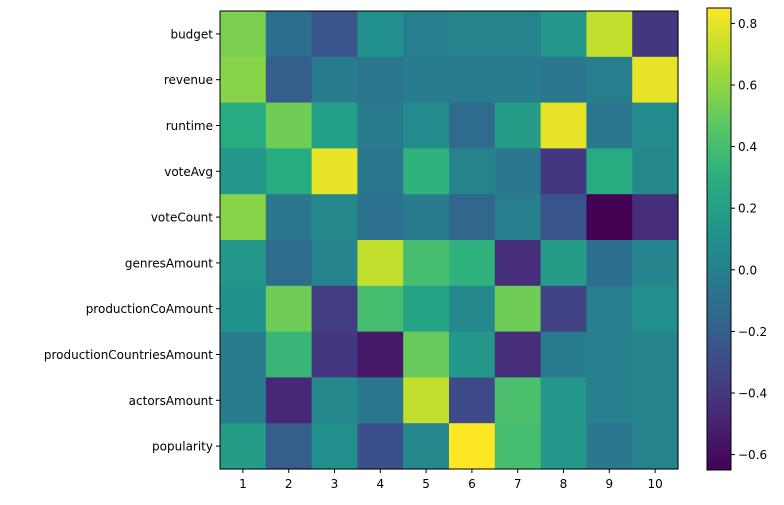 This screenshot has height=505, width=784. Describe the element at coordinates (188, 172) in the screenshot. I see `y-tick-label: voteAvg` at that location.